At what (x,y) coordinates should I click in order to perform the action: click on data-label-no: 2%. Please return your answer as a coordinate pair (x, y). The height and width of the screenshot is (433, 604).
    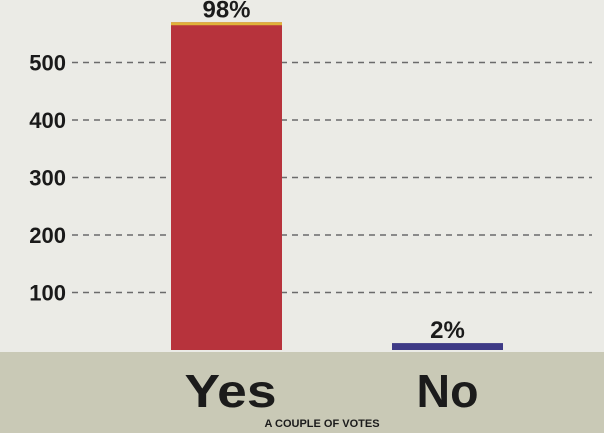
    Looking at the image, I should click on (447, 330).